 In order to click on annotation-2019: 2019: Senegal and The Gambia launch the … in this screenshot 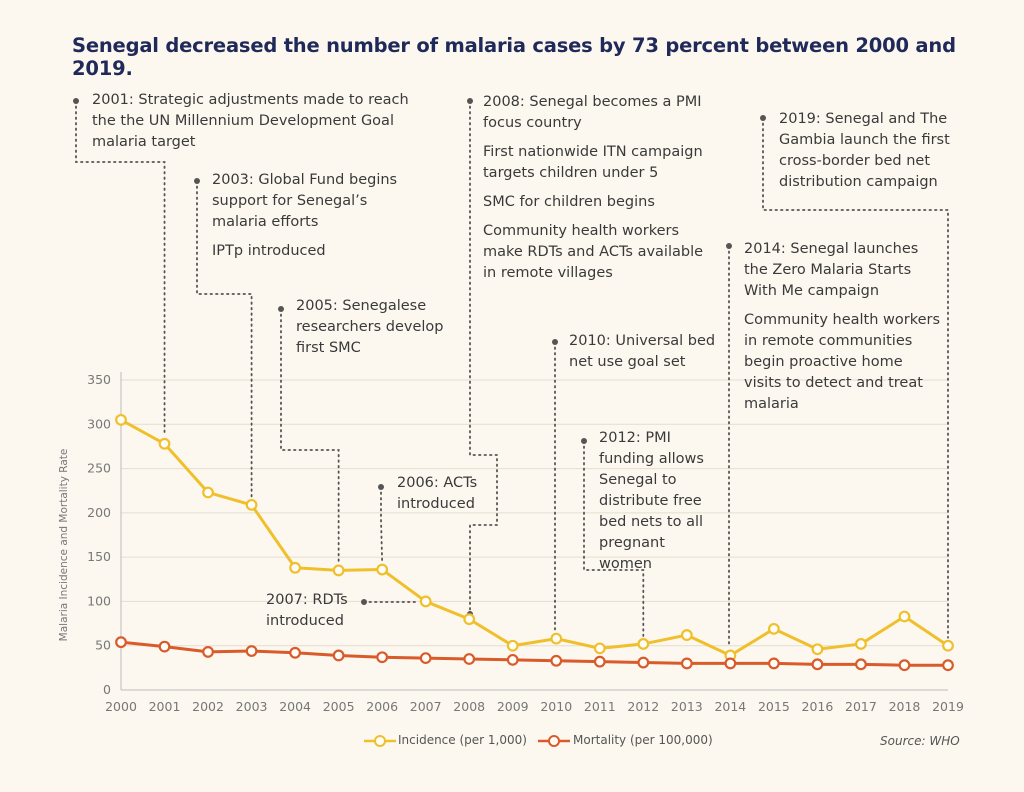, I will do `click(874, 155)`.